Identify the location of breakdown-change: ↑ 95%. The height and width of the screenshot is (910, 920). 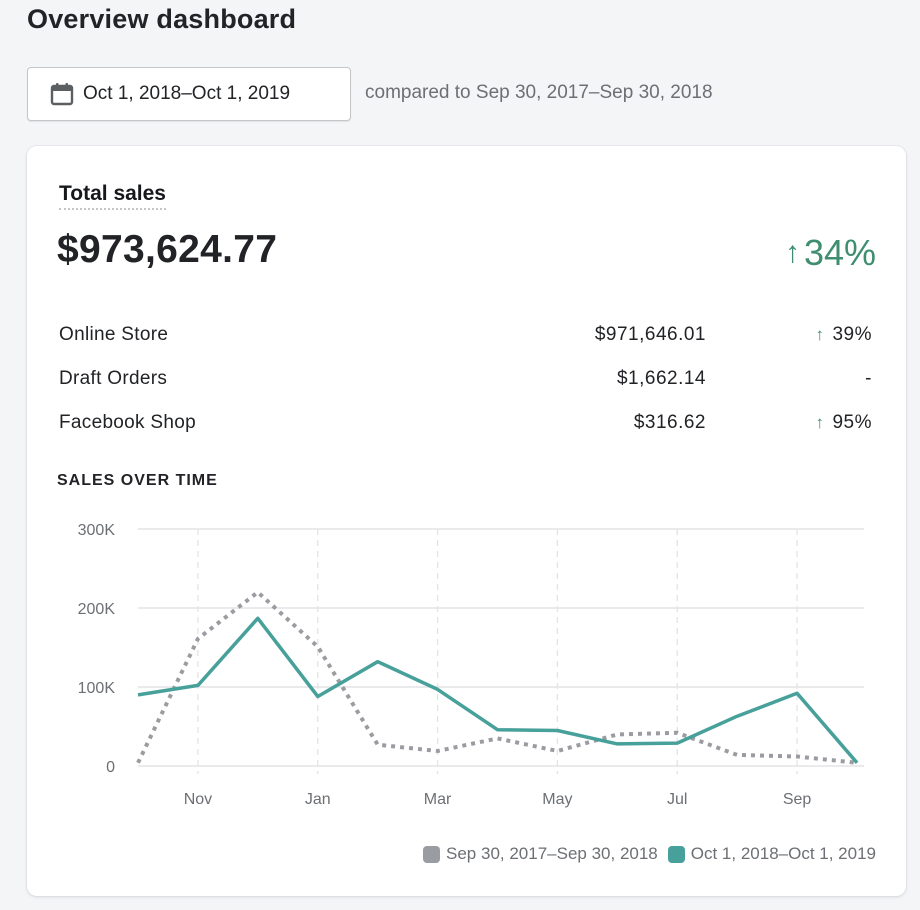
(822, 423).